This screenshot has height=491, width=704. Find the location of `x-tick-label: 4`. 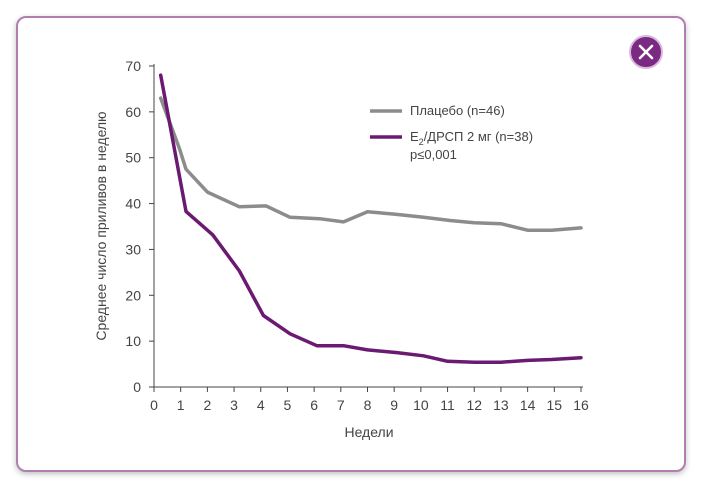

x-tick-label: 4 is located at coordinates (261, 405).